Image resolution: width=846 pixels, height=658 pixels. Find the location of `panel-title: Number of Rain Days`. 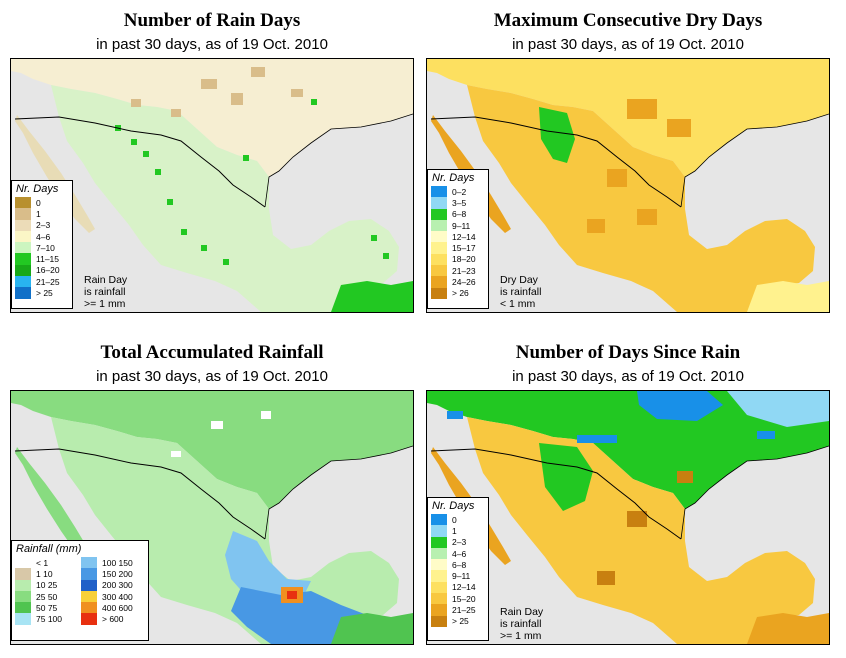

panel-title: Number of Rain Days is located at coordinates (212, 20).